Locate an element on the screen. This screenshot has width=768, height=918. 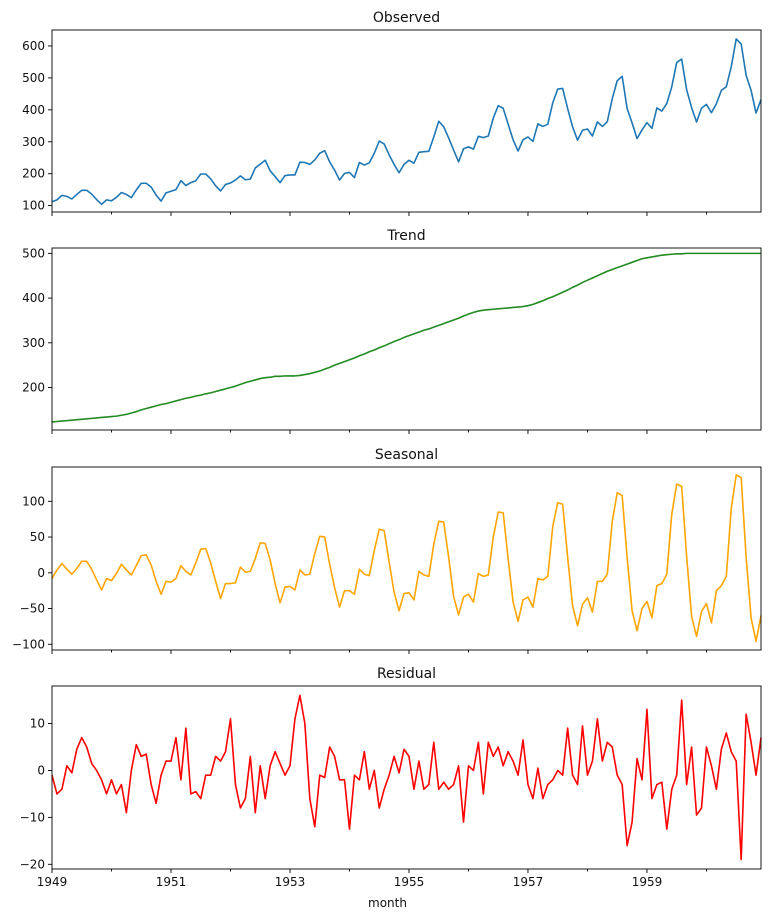
x-tick-label: 1953 is located at coordinates (290, 882).